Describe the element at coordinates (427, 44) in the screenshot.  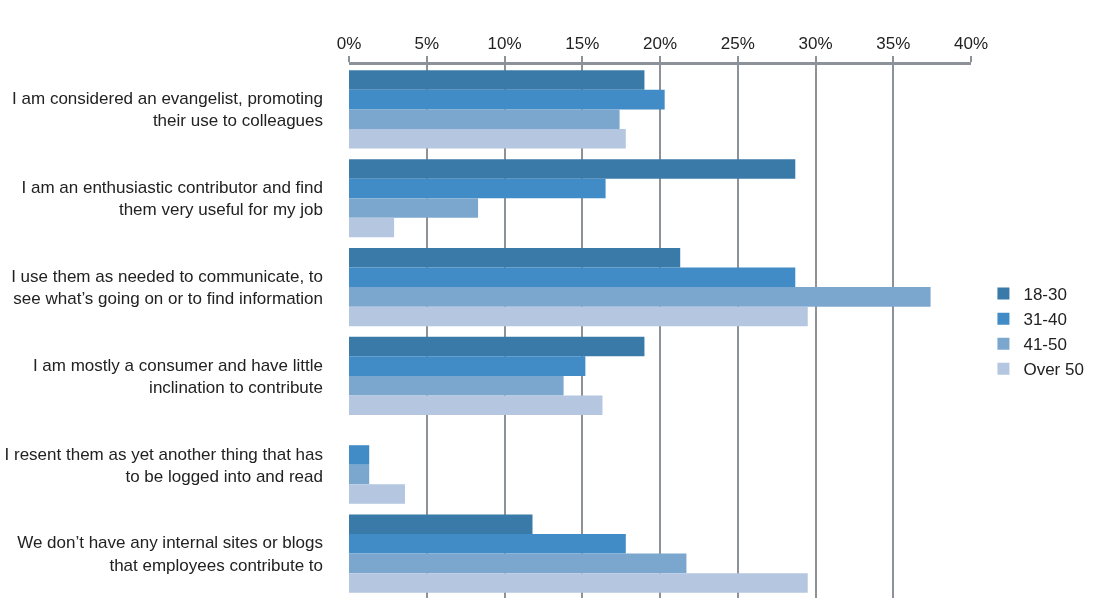
I see `x-tick-label: 5%` at that location.